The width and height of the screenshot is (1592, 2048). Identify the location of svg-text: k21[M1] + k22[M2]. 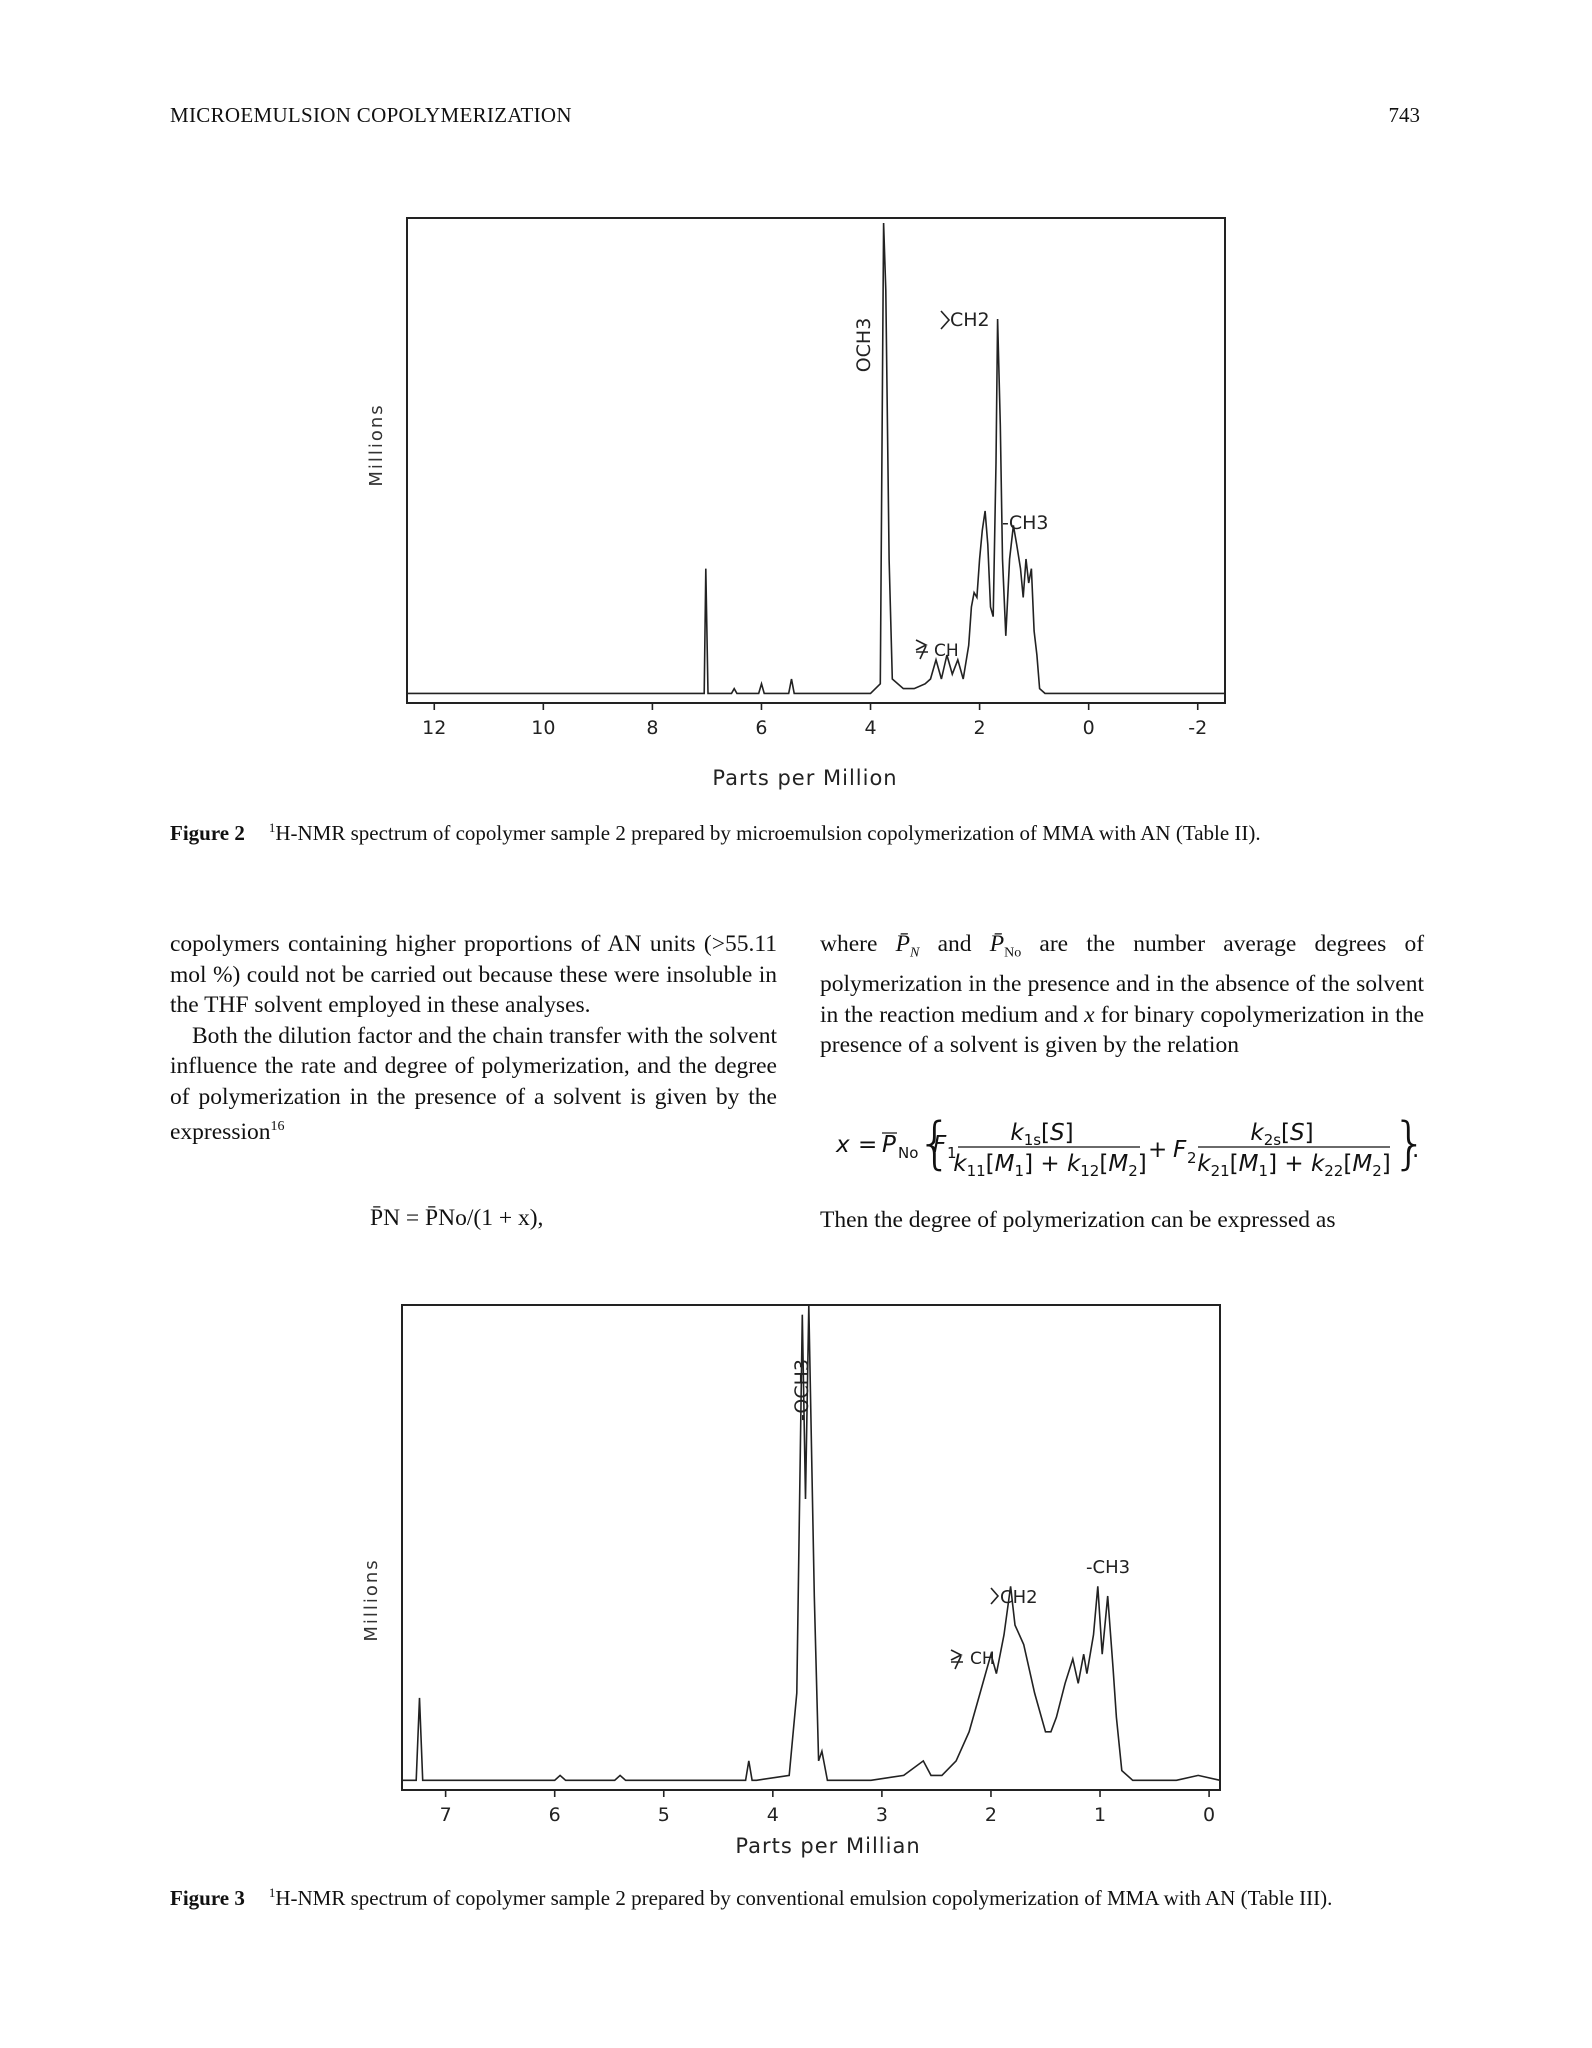
(1293, 1165).